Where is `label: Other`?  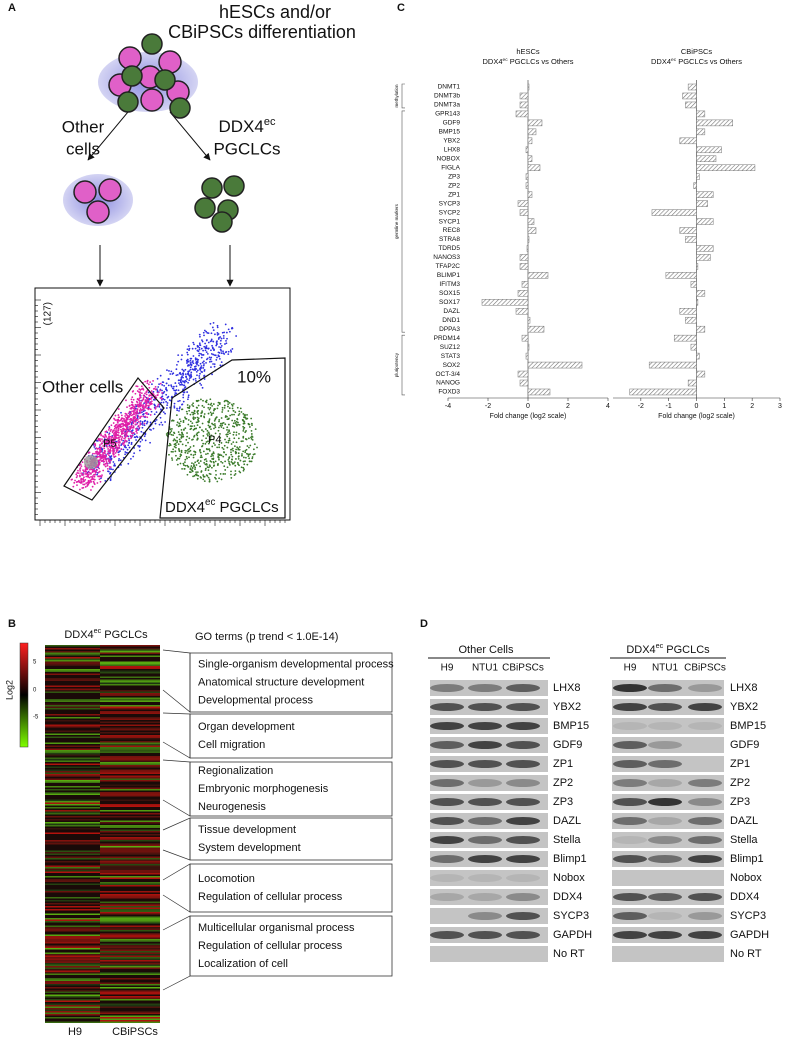 label: Other is located at coordinates (83, 126).